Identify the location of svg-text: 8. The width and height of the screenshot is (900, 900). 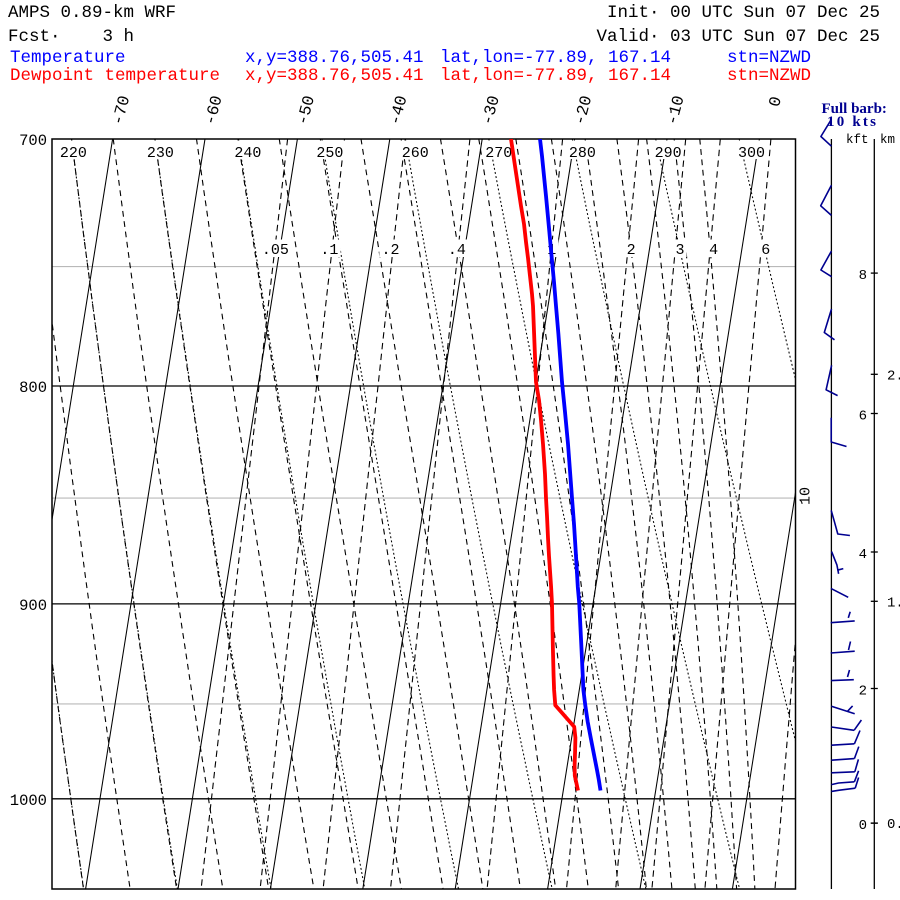
(863, 276).